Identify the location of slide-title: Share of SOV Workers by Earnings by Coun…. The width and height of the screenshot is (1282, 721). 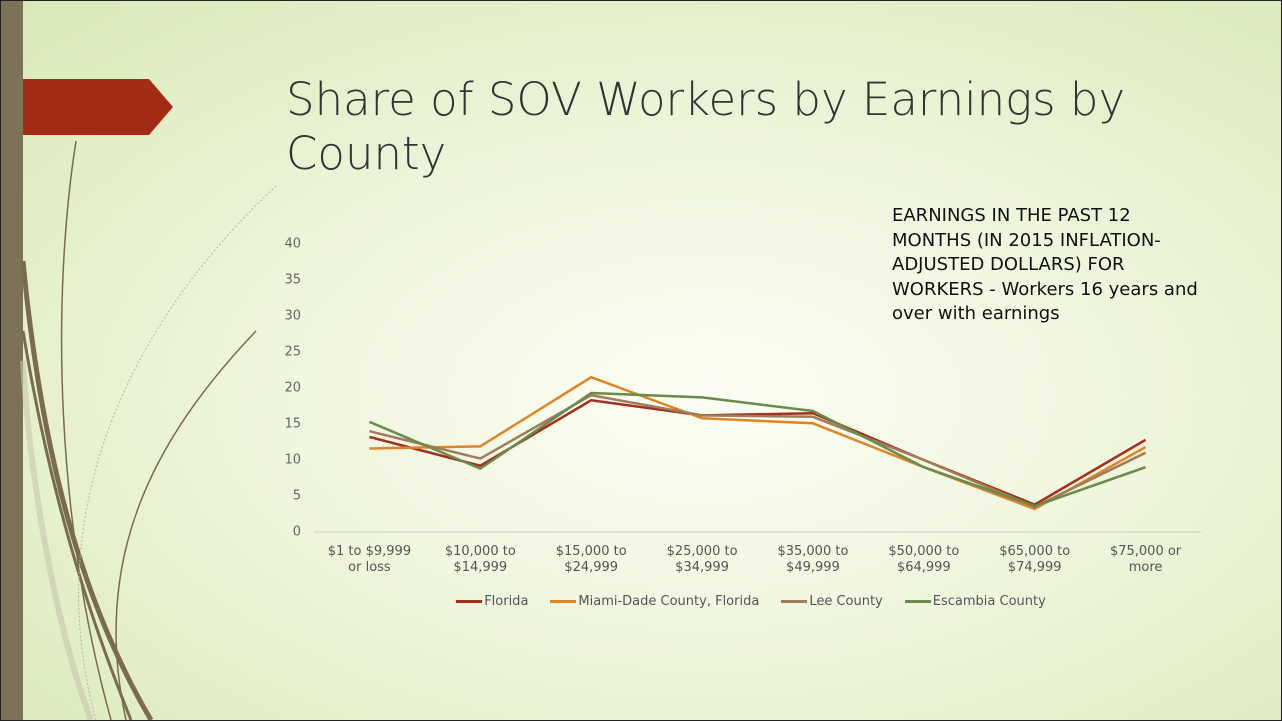
(706, 126).